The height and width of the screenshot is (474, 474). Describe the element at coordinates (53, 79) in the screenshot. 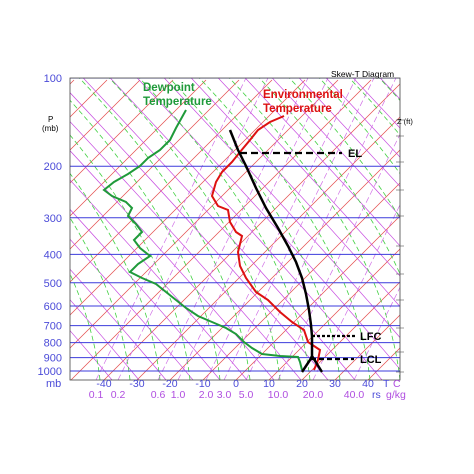

I see `pressure-tick-label: 100` at that location.